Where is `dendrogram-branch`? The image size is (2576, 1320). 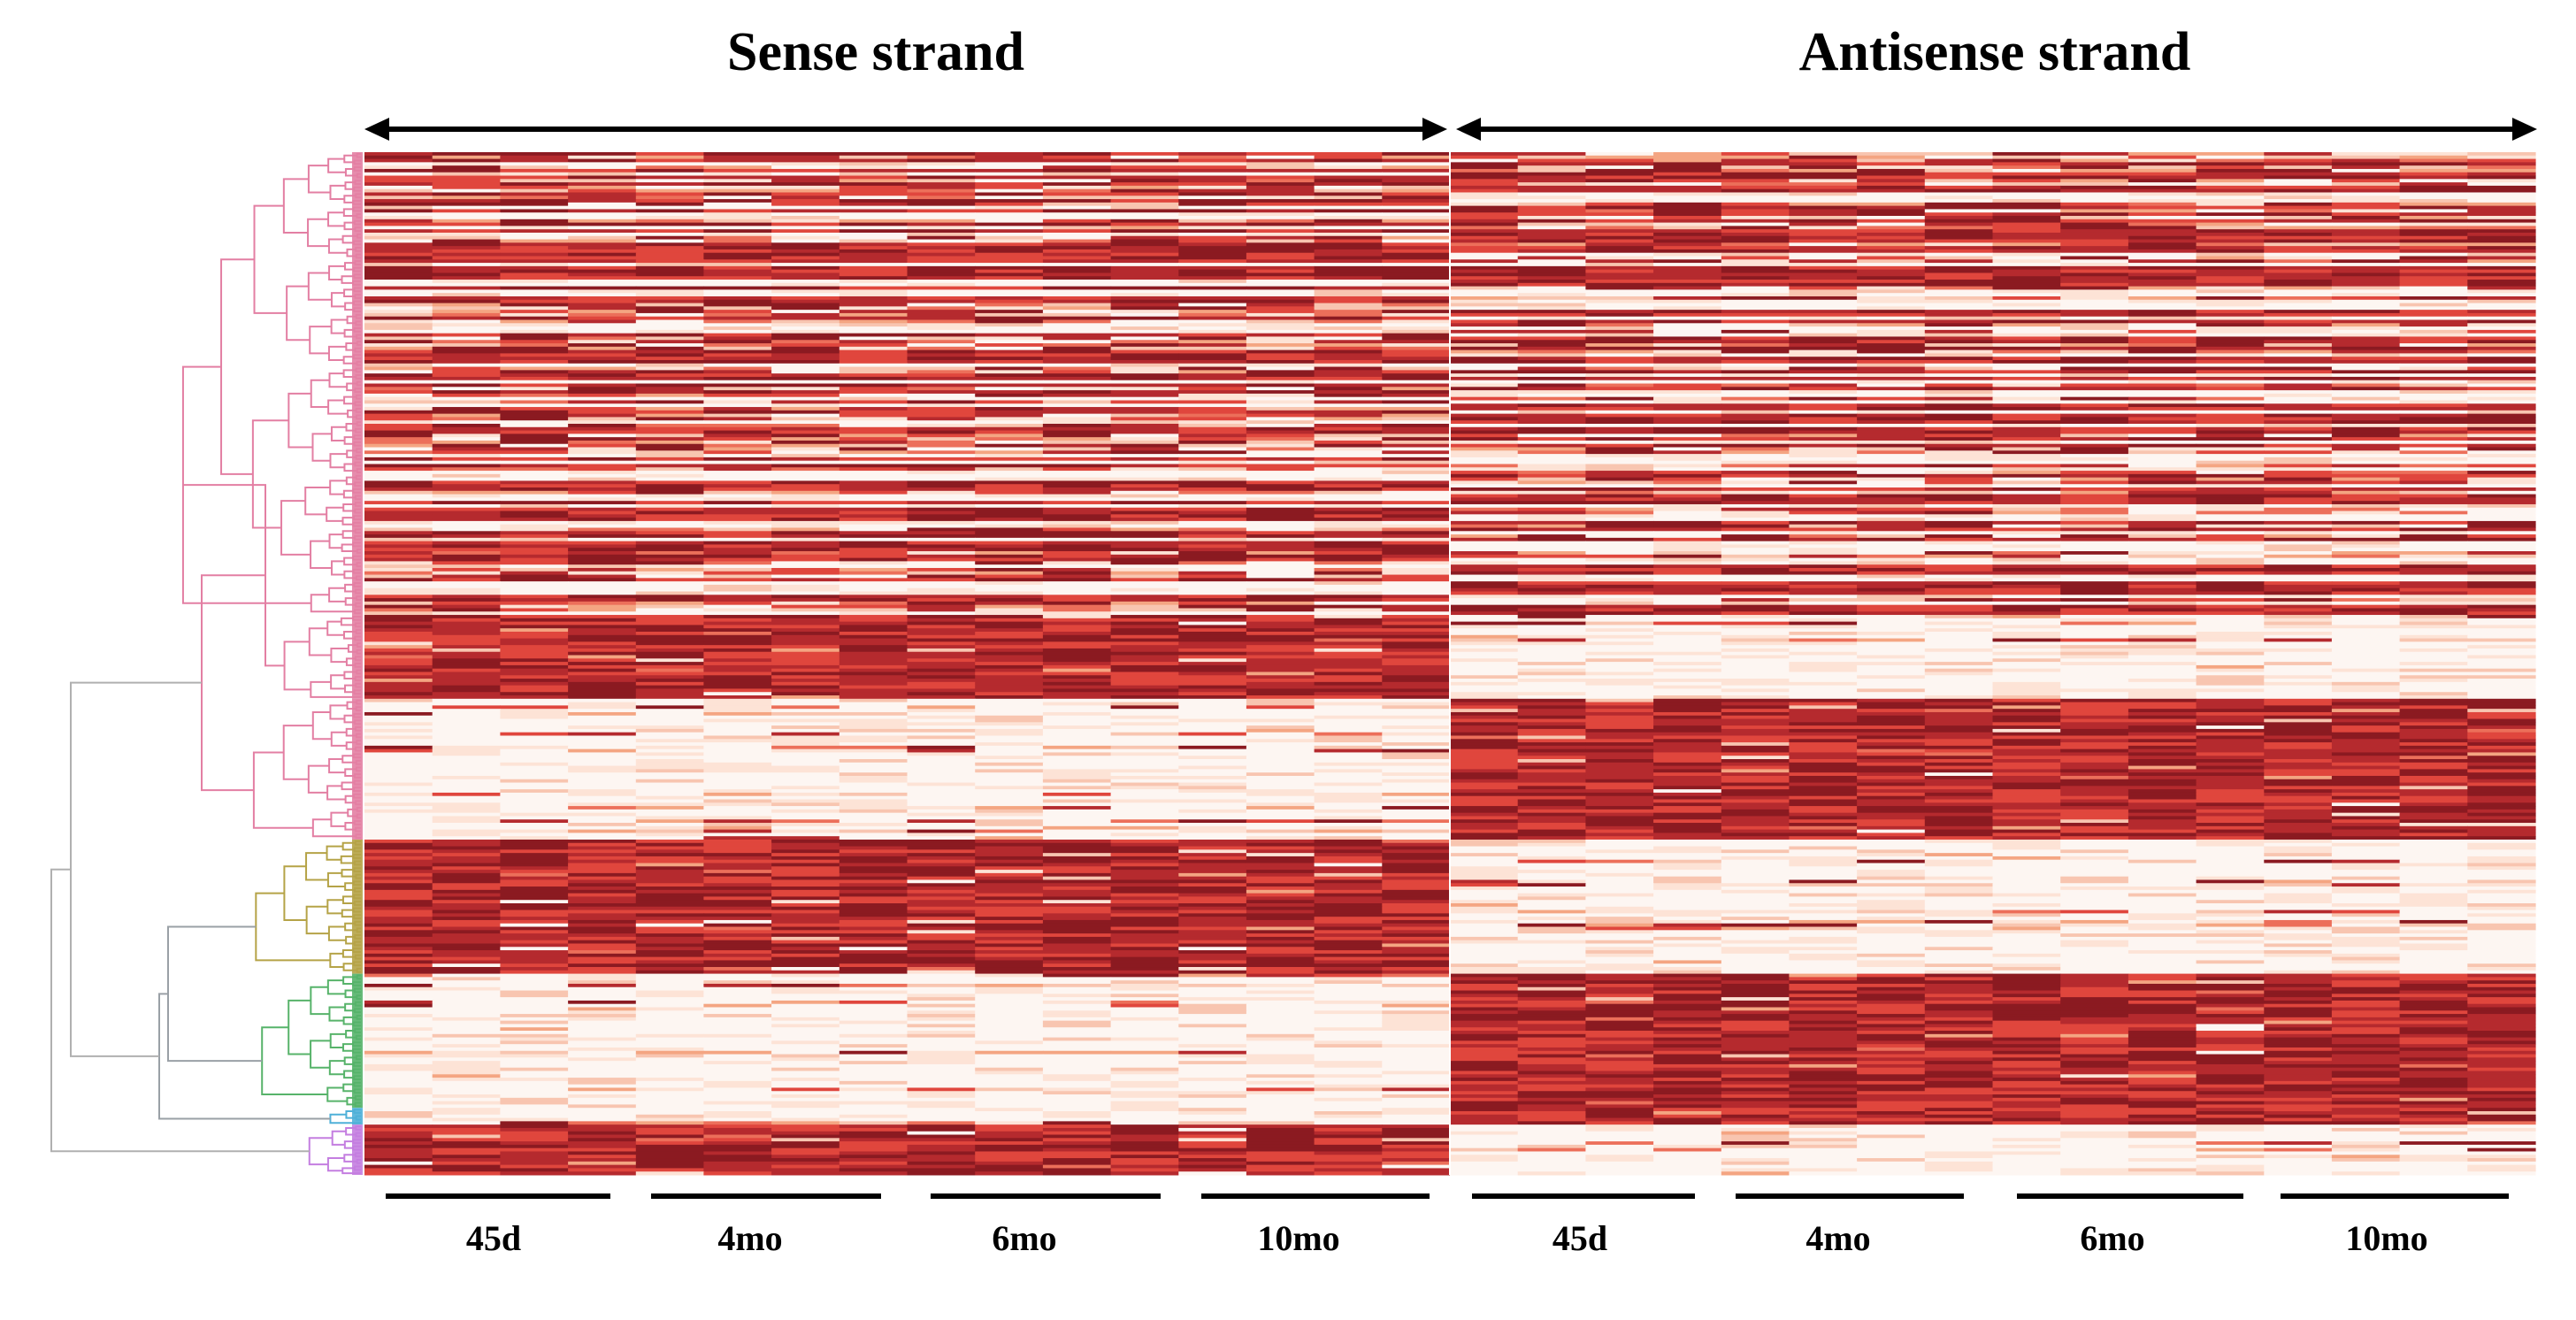
dendrogram-branch is located at coordinates (338, 568).